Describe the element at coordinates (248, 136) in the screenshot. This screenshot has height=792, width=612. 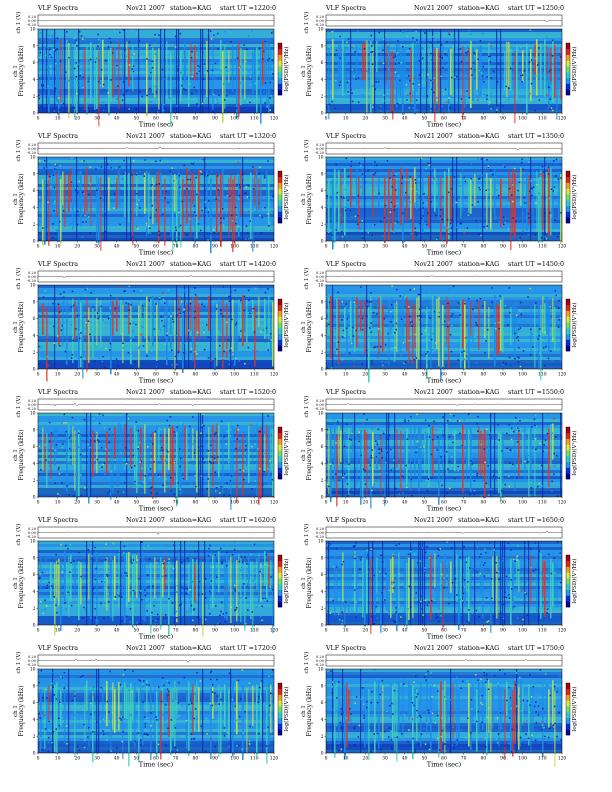
I see `panel-start-ut: start UT =1320:0` at that location.